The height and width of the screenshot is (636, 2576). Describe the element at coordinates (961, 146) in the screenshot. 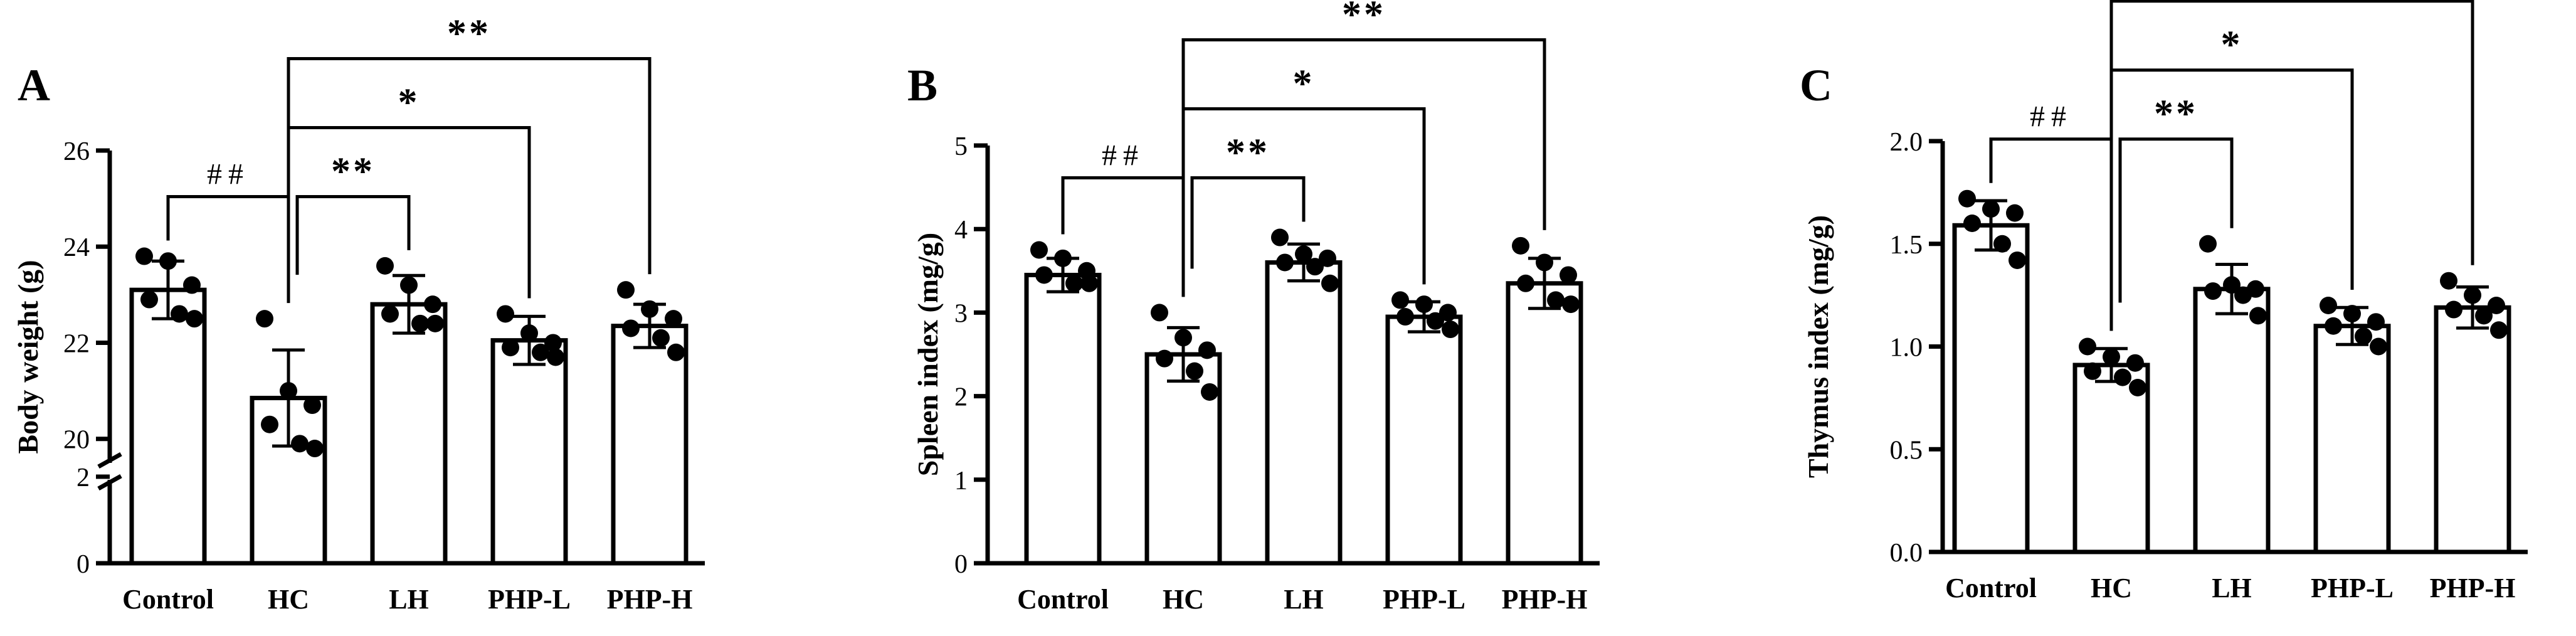

I see `y-tick-label: 5` at that location.